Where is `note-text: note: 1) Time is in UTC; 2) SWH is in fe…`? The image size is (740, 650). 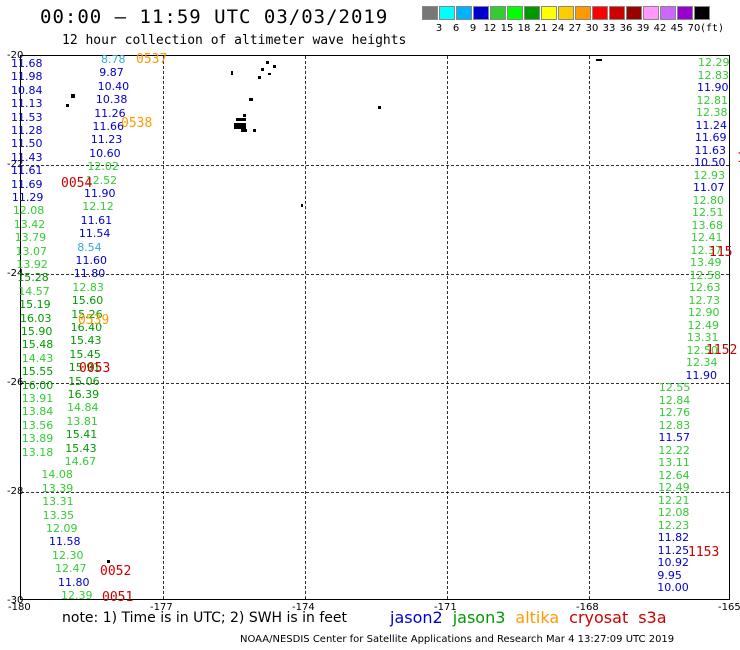
note-text: note: 1) Time is in UTC; 2) SWH is in fe… is located at coordinates (205, 618).